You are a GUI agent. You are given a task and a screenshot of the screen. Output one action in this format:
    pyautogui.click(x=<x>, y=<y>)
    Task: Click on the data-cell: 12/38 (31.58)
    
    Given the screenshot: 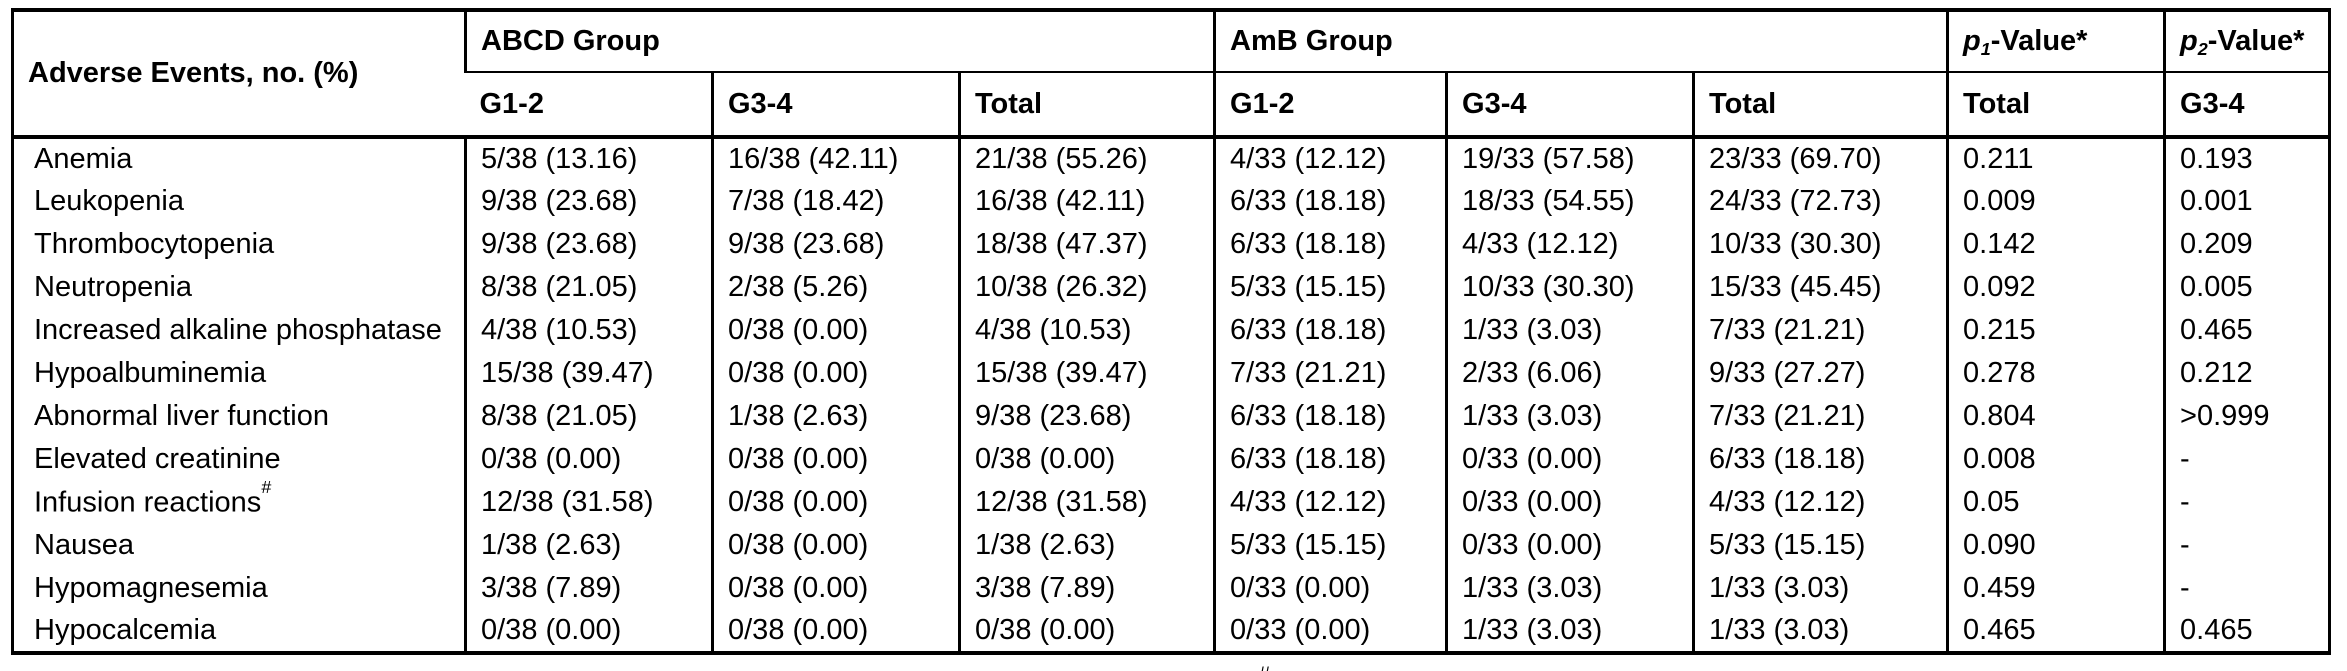 What is the action you would take?
    pyautogui.click(x=1086, y=502)
    